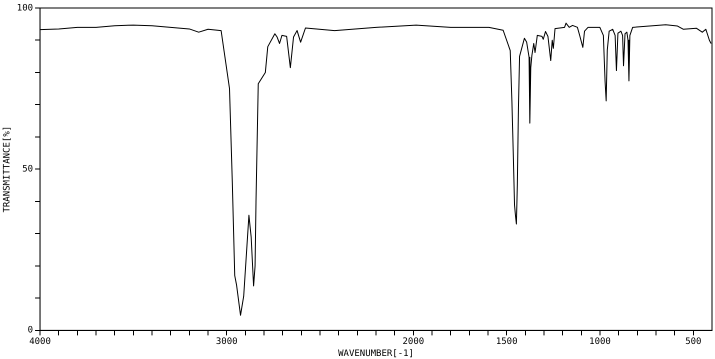 This screenshot has width=715, height=359. Describe the element at coordinates (600, 342) in the screenshot. I see `x-tick-label: 1000` at that location.